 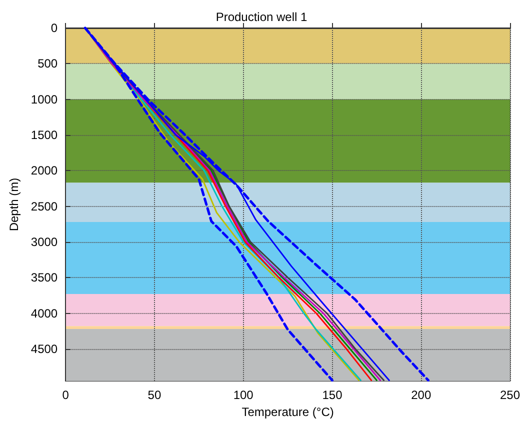 What do you see at coordinates (332, 395) in the screenshot?
I see `x-tick-label: 150` at bounding box center [332, 395].